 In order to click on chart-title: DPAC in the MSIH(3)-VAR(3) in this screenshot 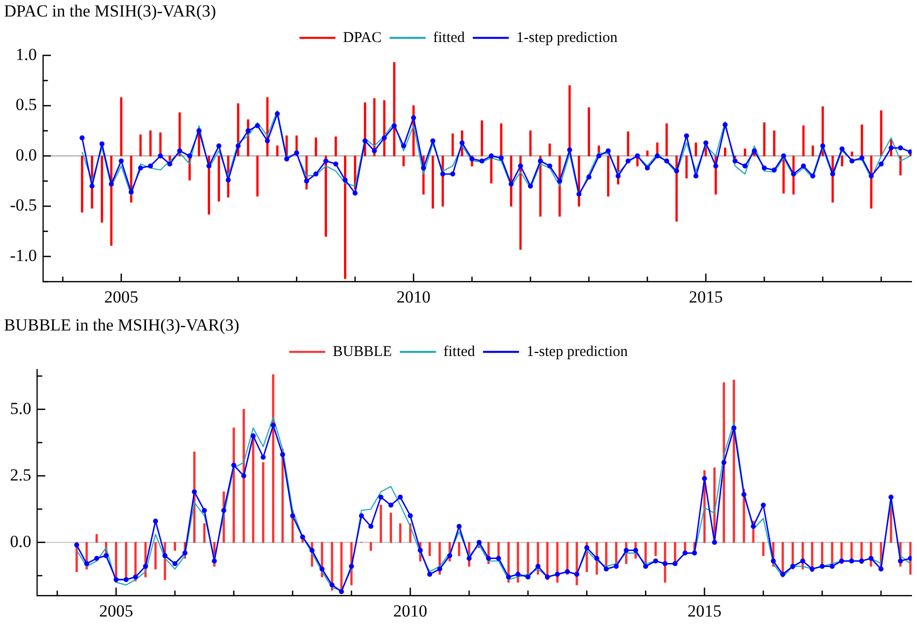, I will do `click(110, 11)`.